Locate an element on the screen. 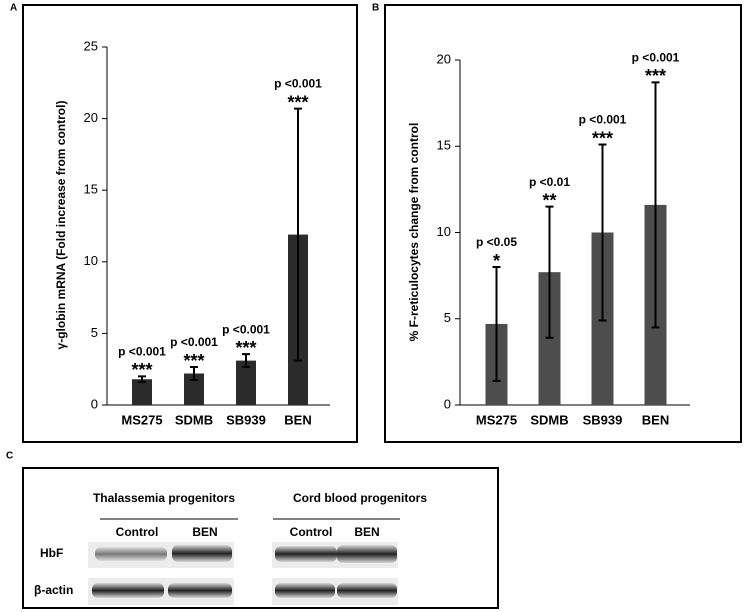  panel-frame is located at coordinates (260, 538).